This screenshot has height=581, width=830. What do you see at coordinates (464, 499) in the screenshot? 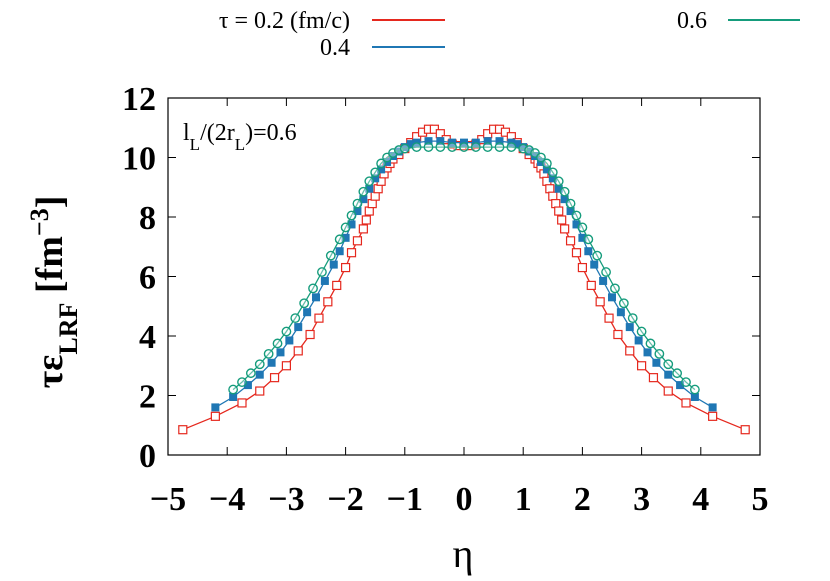
I see `x-tick-label: 0` at bounding box center [464, 499].